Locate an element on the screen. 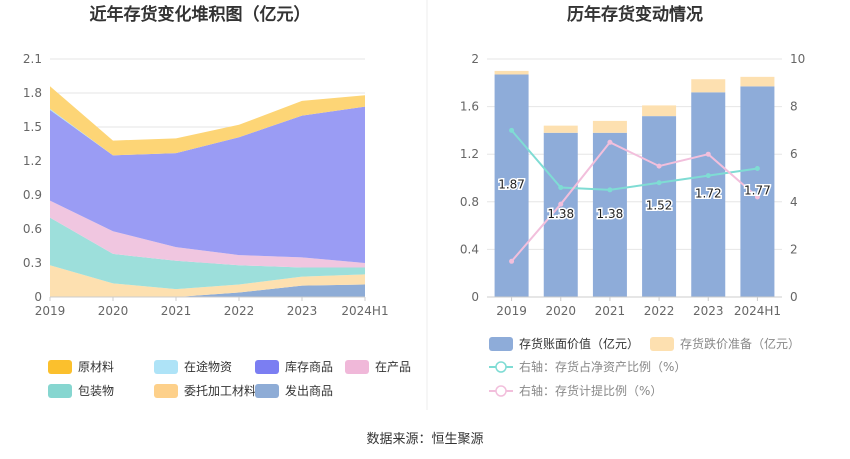 The height and width of the screenshot is (459, 850). right-x-tick: 2024H1 is located at coordinates (757, 311).